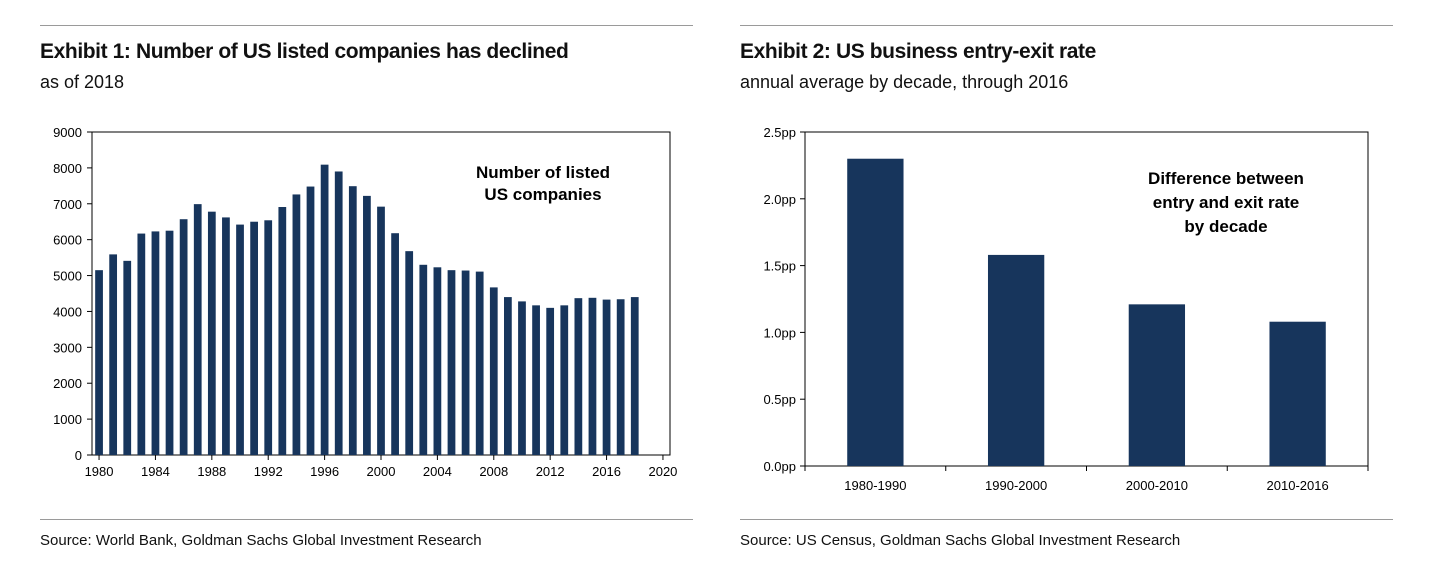 This screenshot has height=568, width=1430. What do you see at coordinates (606, 471) in the screenshot?
I see `x-tick-label: 2016` at bounding box center [606, 471].